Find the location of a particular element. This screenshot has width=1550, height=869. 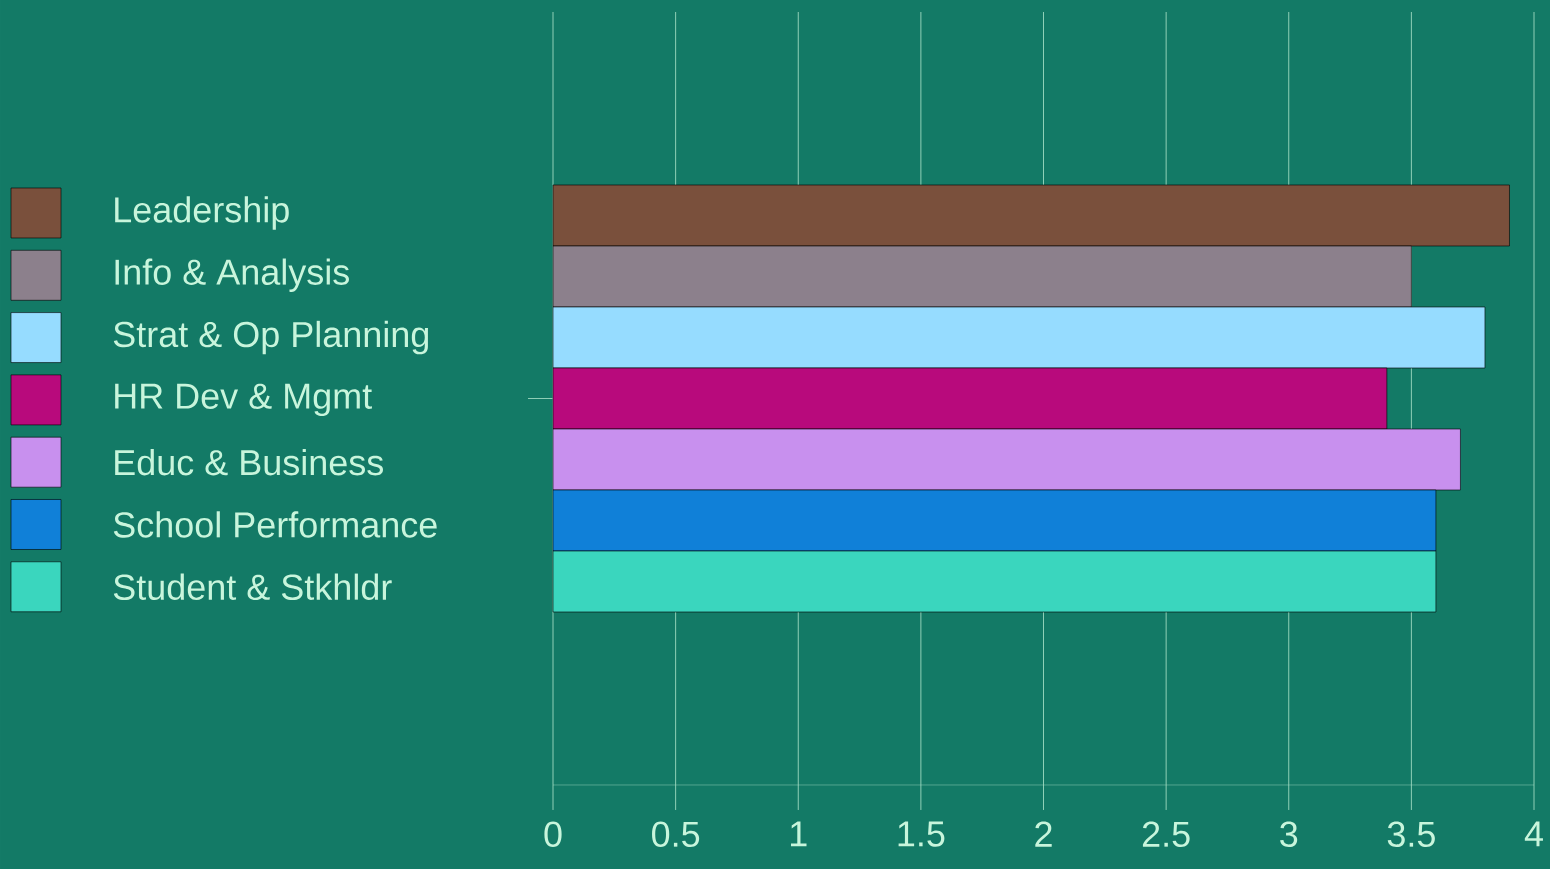

x-tick-label: 3 is located at coordinates (1289, 834).